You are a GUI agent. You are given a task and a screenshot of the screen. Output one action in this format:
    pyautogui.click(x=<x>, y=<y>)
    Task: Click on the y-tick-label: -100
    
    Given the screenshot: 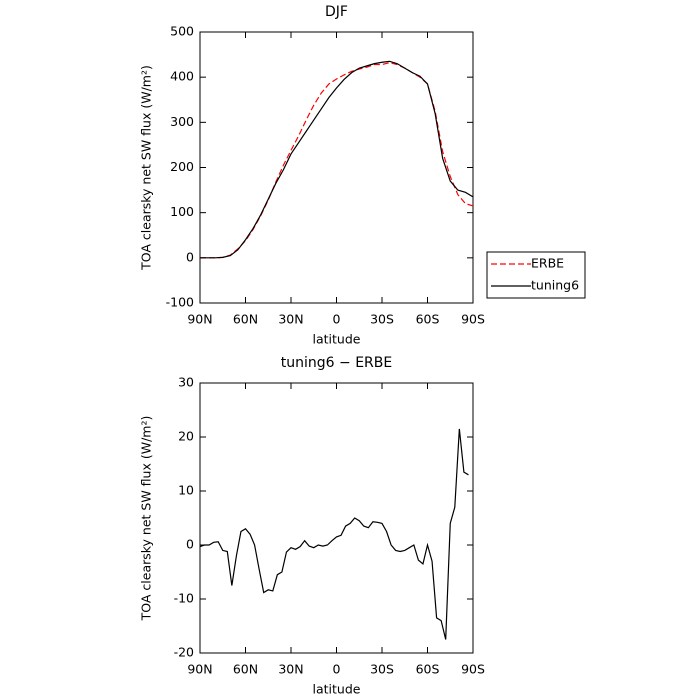 What is the action you would take?
    pyautogui.click(x=180, y=302)
    